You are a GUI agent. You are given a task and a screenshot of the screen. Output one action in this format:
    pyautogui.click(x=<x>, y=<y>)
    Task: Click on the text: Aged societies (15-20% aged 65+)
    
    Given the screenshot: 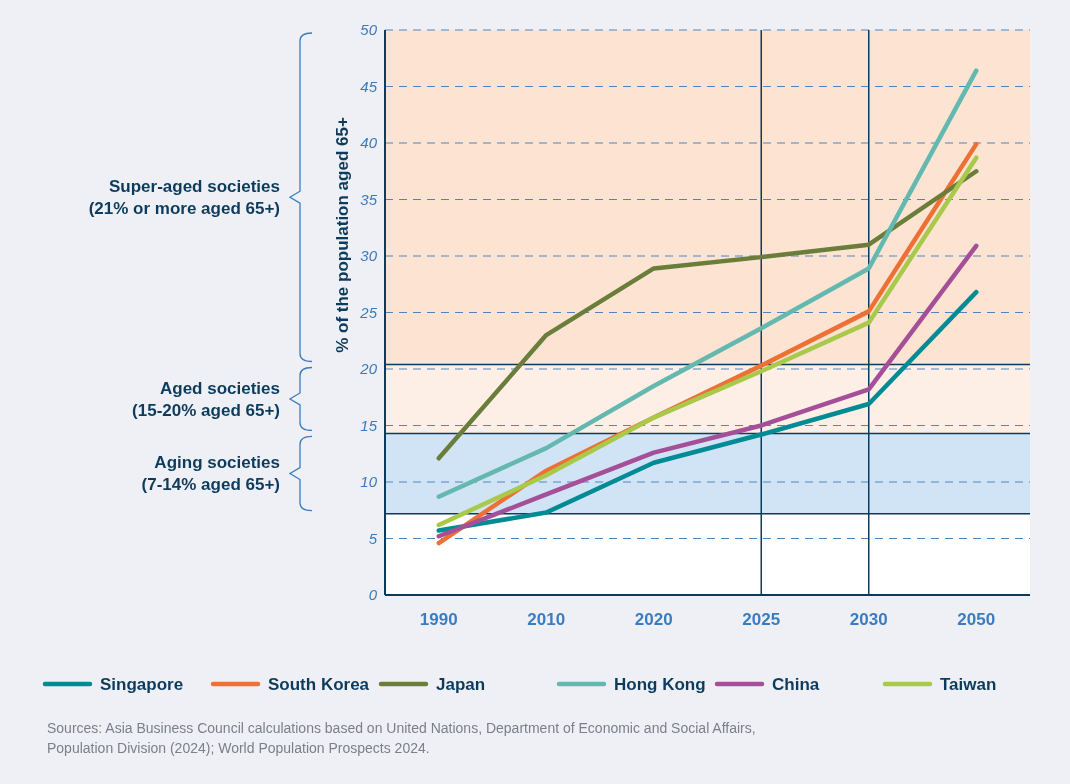 What is the action you would take?
    pyautogui.click(x=206, y=399)
    